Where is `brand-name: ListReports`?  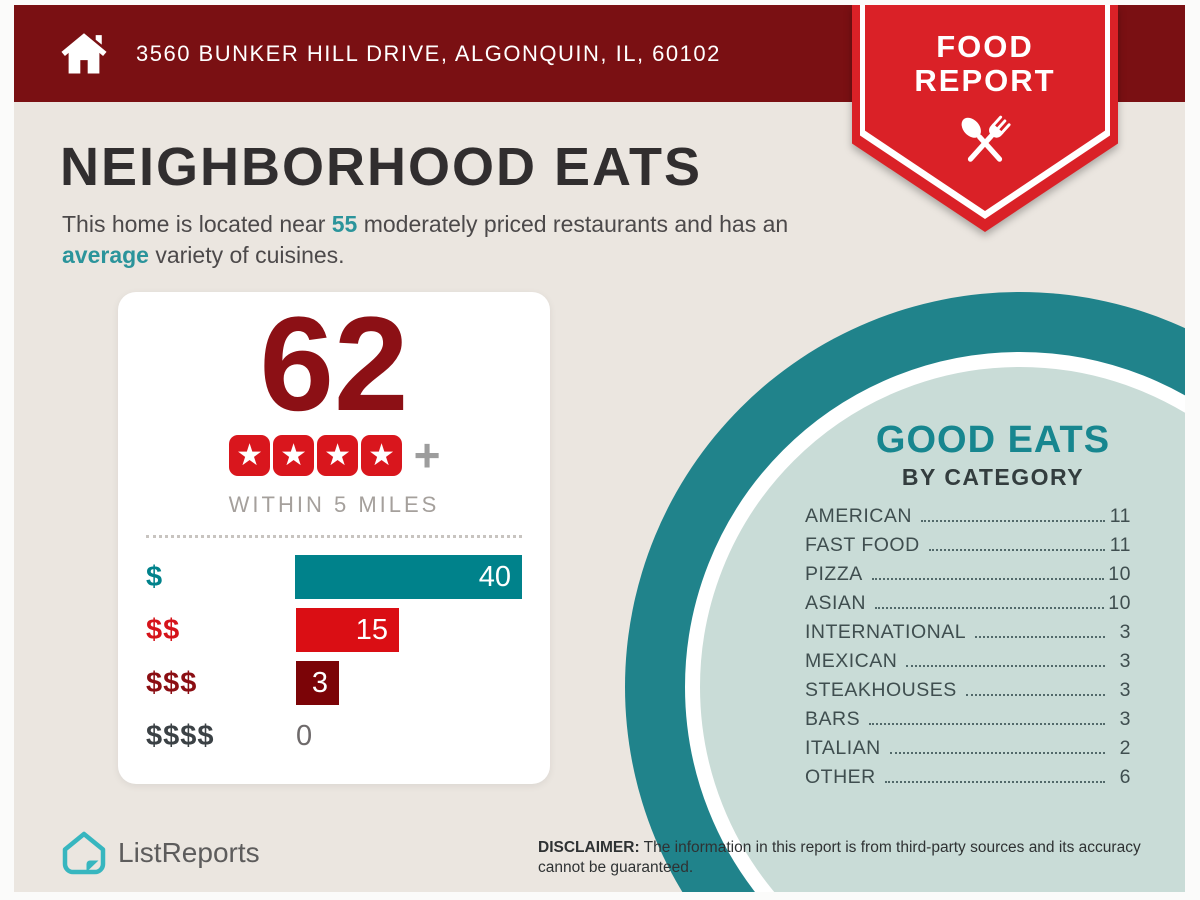
brand-name: ListReports is located at coordinates (189, 852).